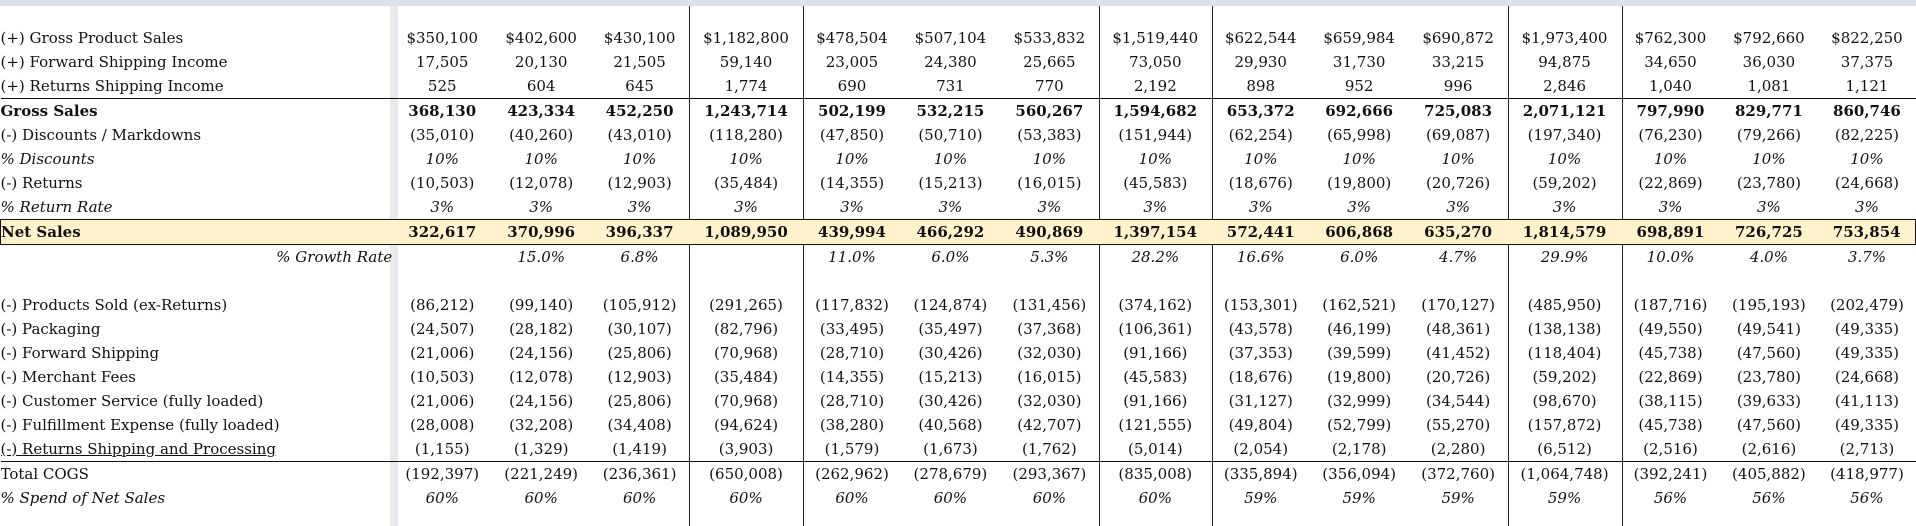 This screenshot has width=1916, height=526. What do you see at coordinates (541, 449) in the screenshot?
I see `cell-value: (1,329)` at bounding box center [541, 449].